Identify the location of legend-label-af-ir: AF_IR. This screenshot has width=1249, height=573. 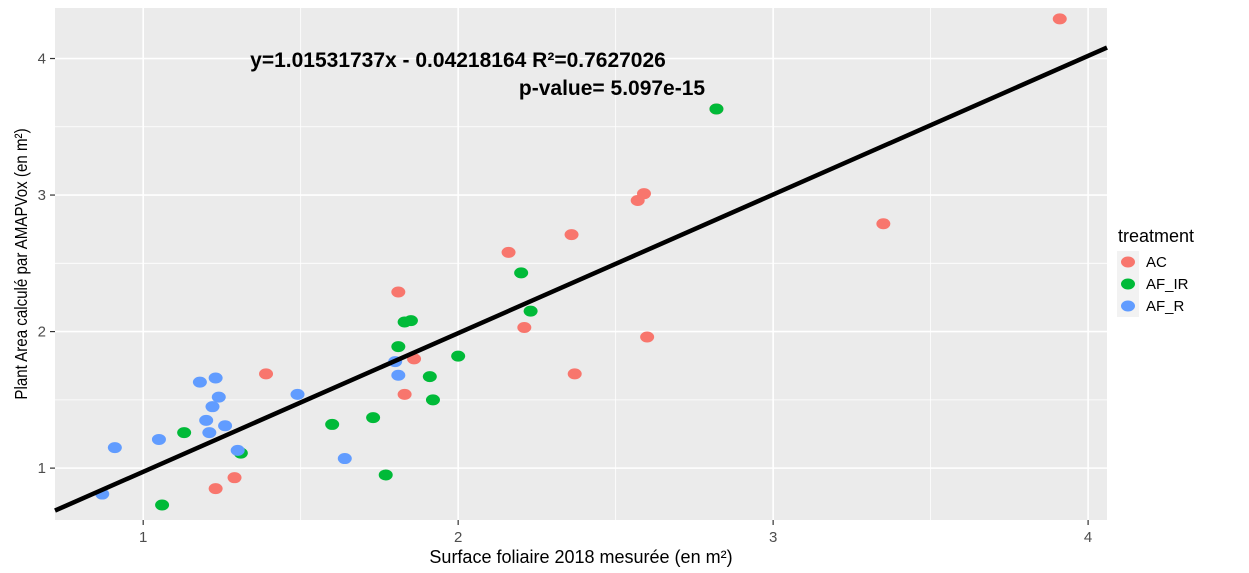
(1167, 284).